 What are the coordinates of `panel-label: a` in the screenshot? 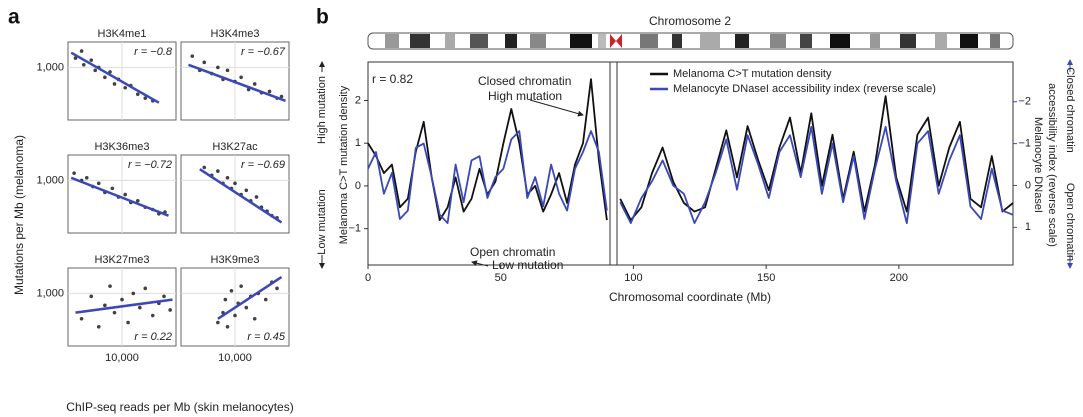 It's located at (14, 17).